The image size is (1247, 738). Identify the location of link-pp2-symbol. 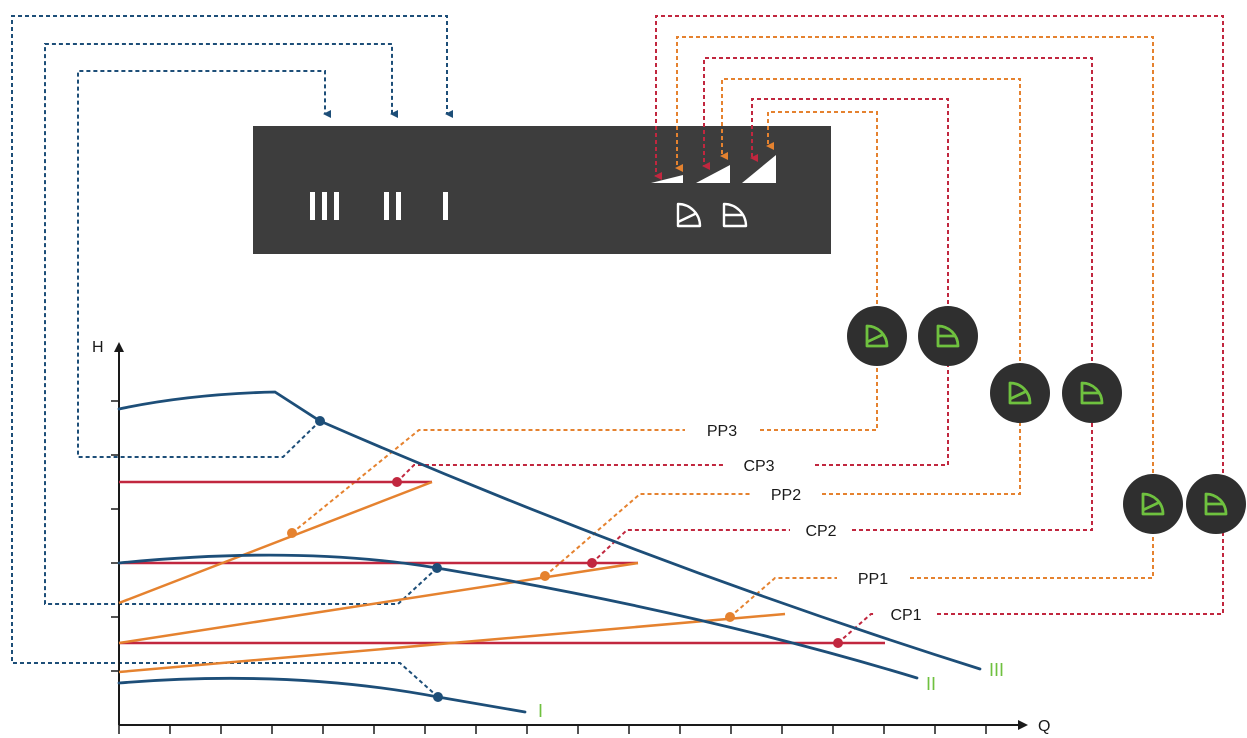
(921, 452).